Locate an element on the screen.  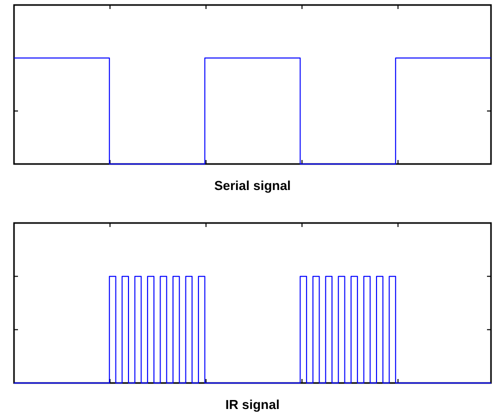
x-axis-title: IR signal is located at coordinates (252, 404).